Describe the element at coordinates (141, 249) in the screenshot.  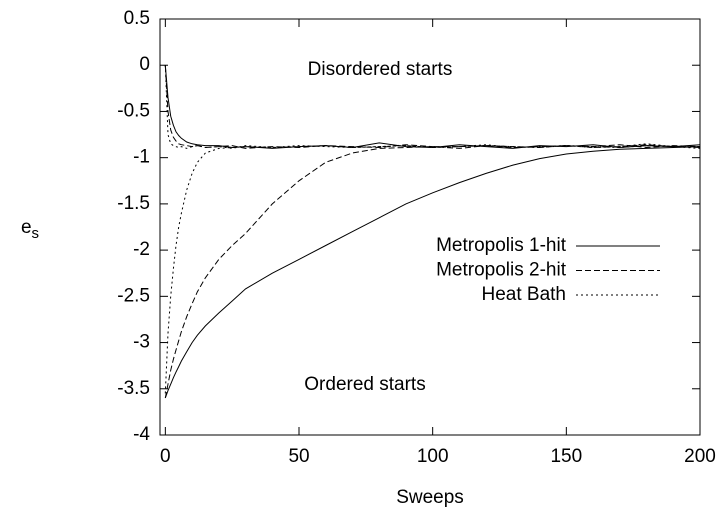
I see `y-tick-label: -2` at that location.